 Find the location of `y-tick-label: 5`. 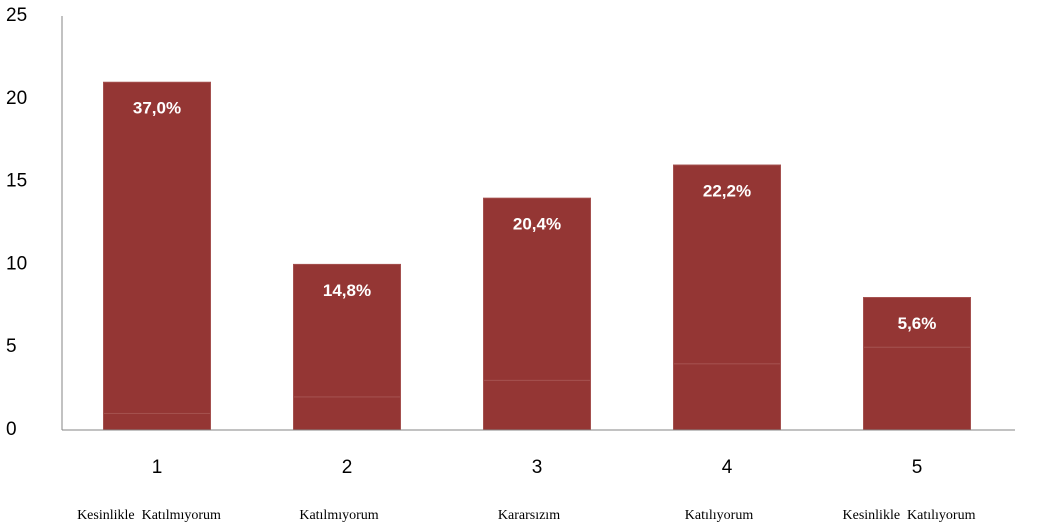

y-tick-label: 5 is located at coordinates (11, 346).